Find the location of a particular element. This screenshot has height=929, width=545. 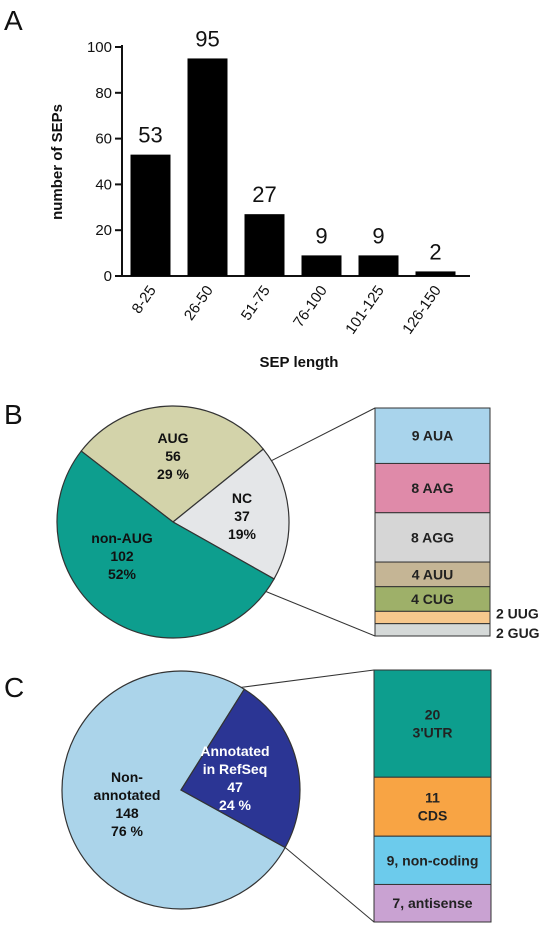

y-tick-label: 40 is located at coordinates (103, 184).